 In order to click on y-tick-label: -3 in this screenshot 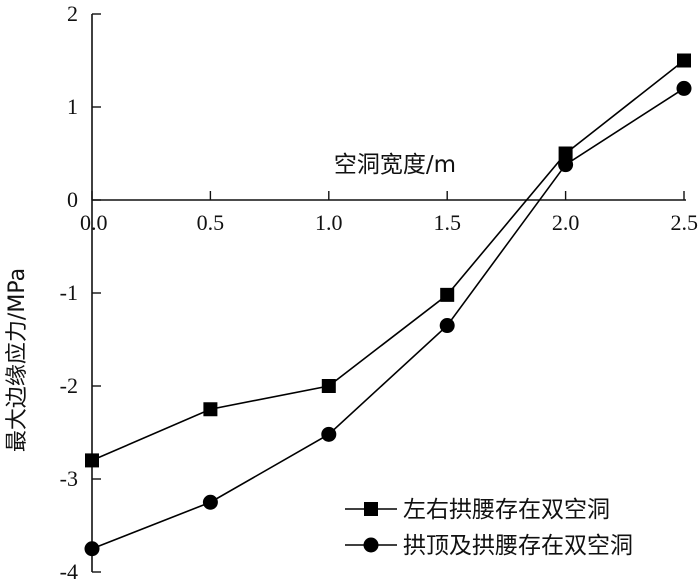, I will do `click(69, 478)`.